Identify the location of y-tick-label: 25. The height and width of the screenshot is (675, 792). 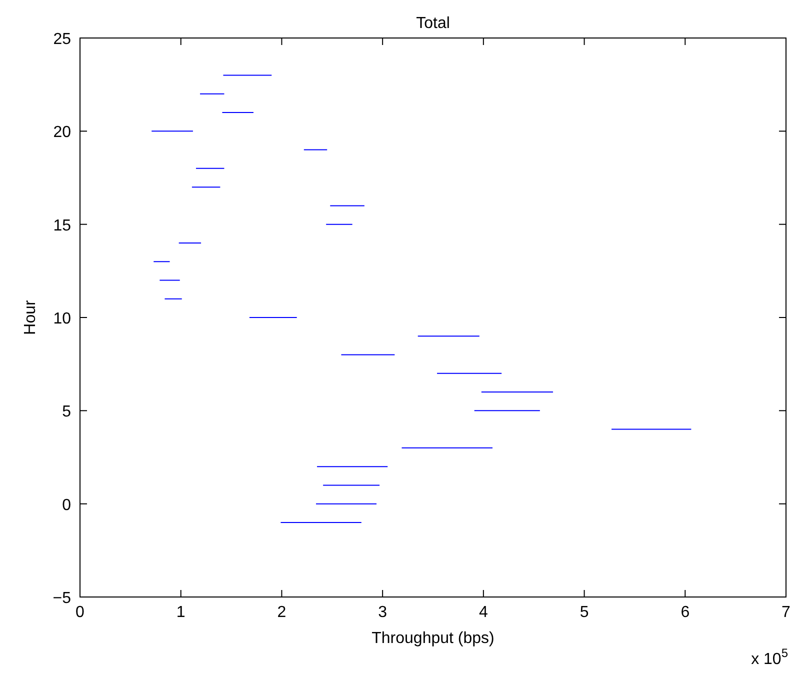
(62, 39).